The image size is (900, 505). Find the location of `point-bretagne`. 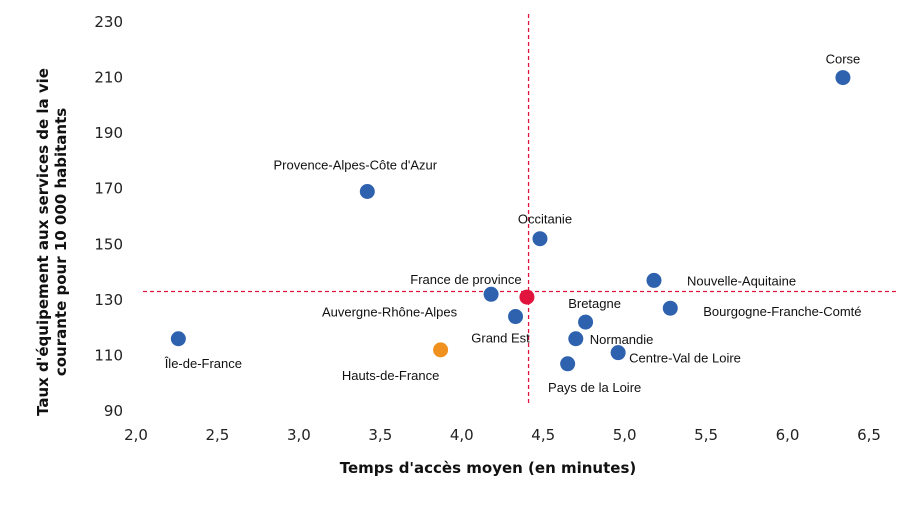

point-bretagne is located at coordinates (586, 322).